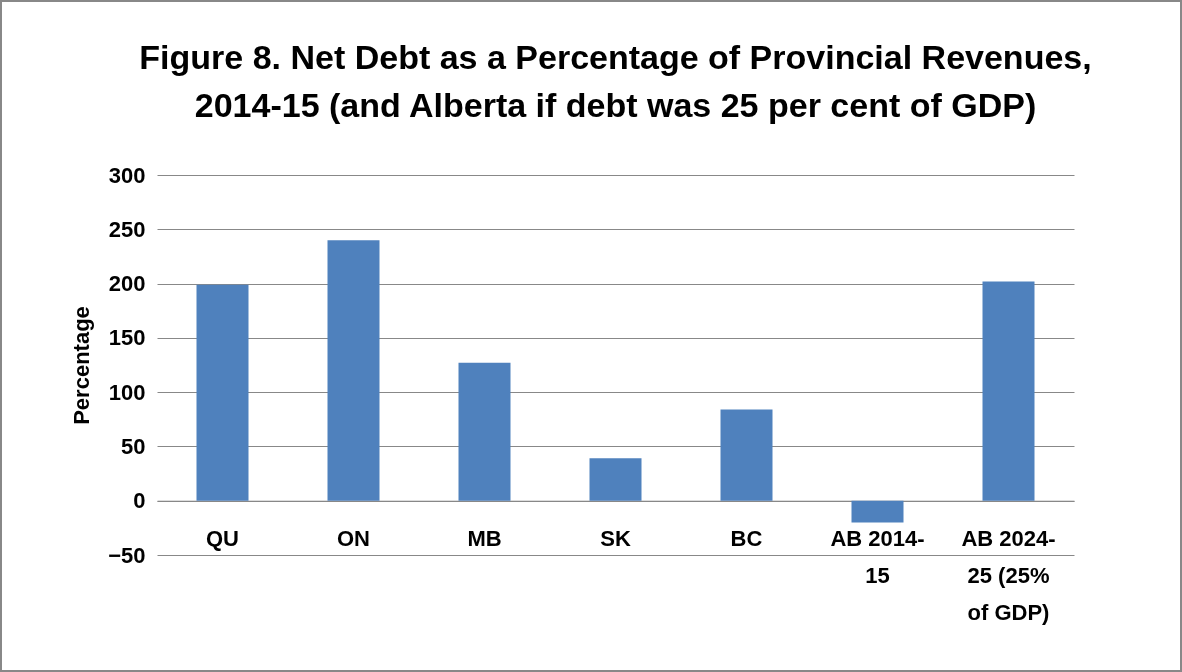 This screenshot has height=672, width=1182. What do you see at coordinates (127, 284) in the screenshot?
I see `y-tick-label: 200` at bounding box center [127, 284].